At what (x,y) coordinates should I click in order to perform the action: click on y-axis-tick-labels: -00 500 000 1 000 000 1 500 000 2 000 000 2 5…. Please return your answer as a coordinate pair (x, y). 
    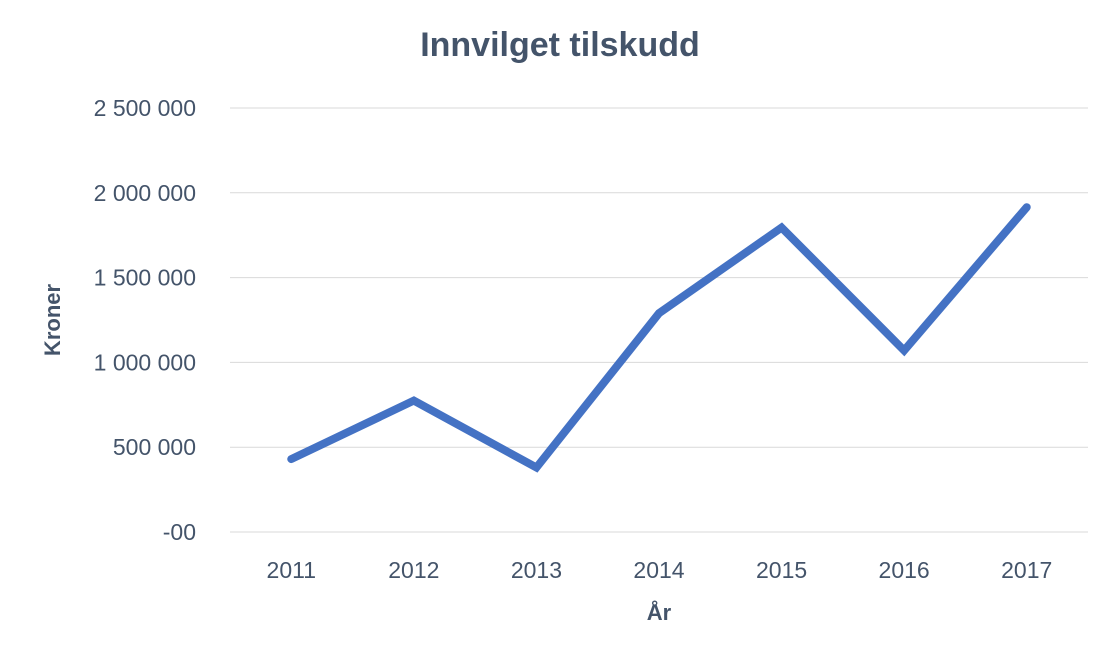
    Looking at the image, I should click on (145, 320).